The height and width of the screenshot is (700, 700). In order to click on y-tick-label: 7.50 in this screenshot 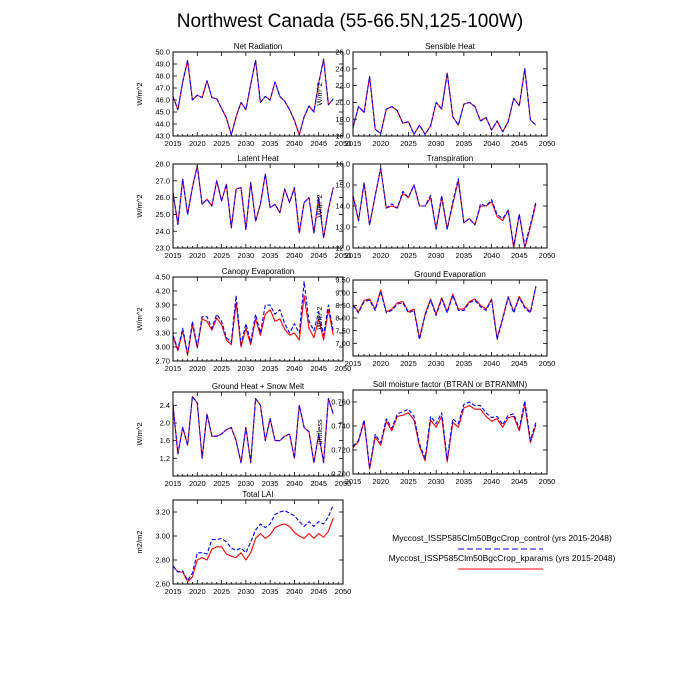, I will do `click(342, 330)`.